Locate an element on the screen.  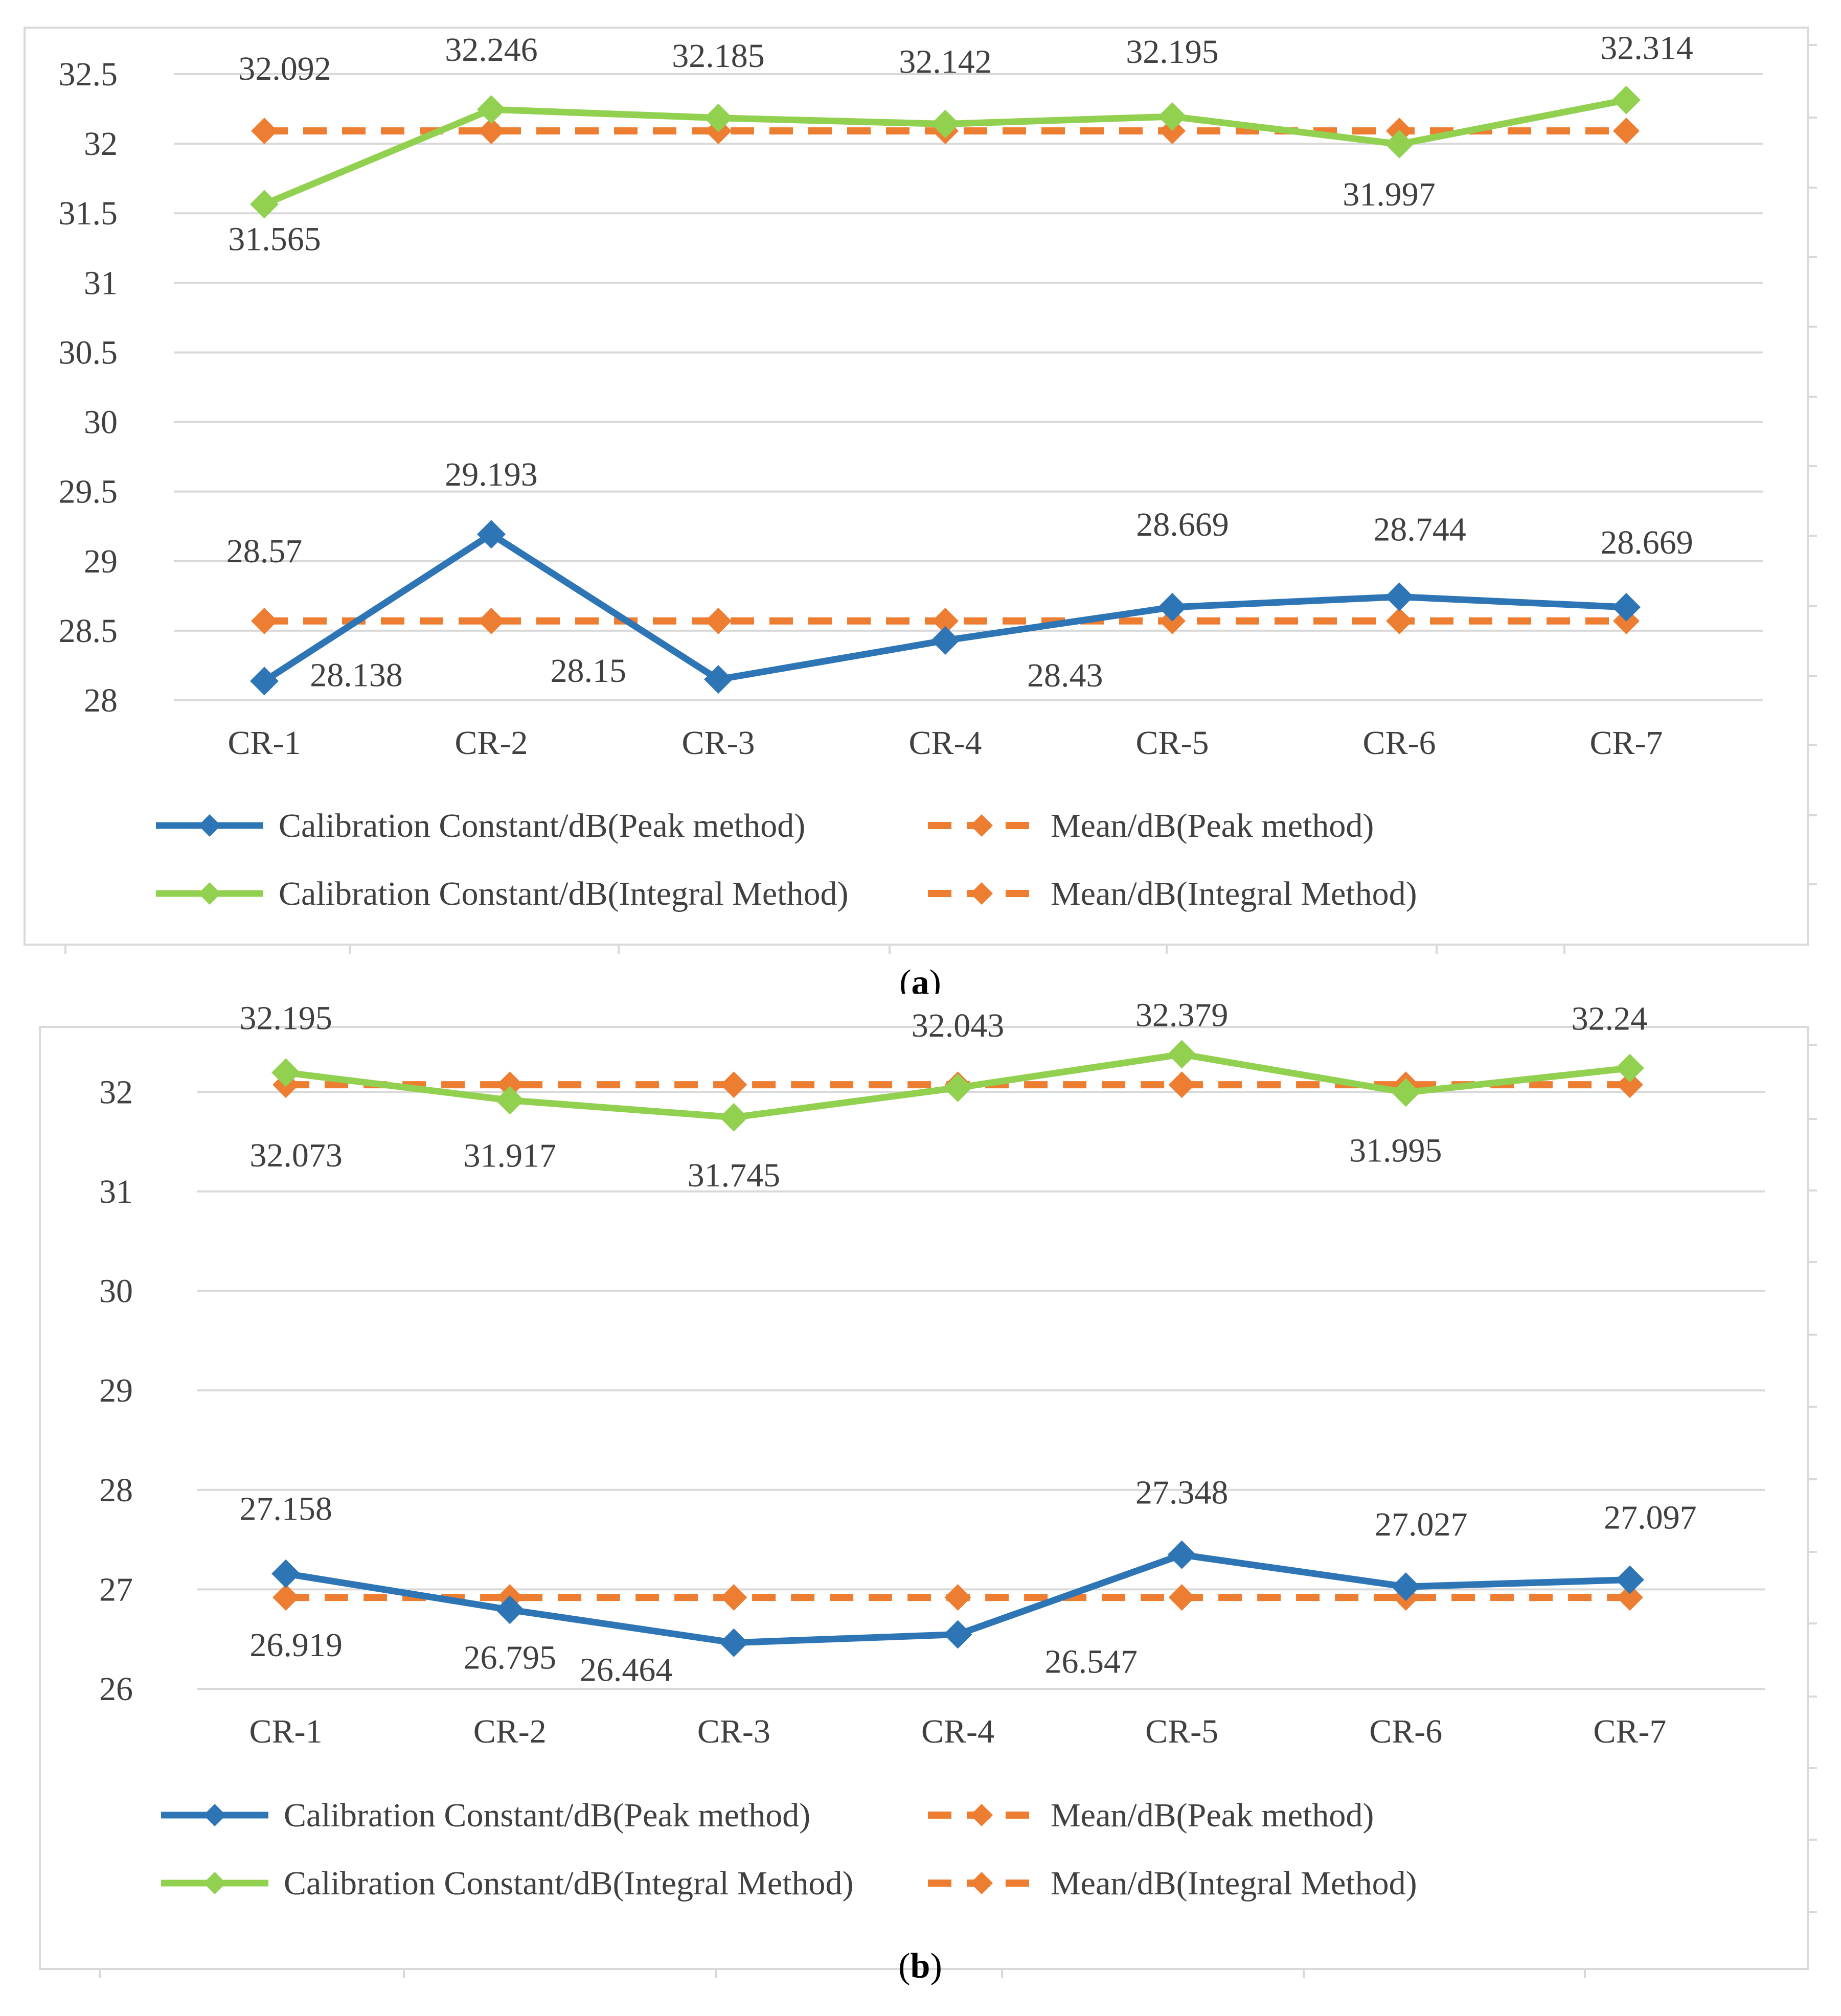
y-tick-label: 28 is located at coordinates (116, 1491).